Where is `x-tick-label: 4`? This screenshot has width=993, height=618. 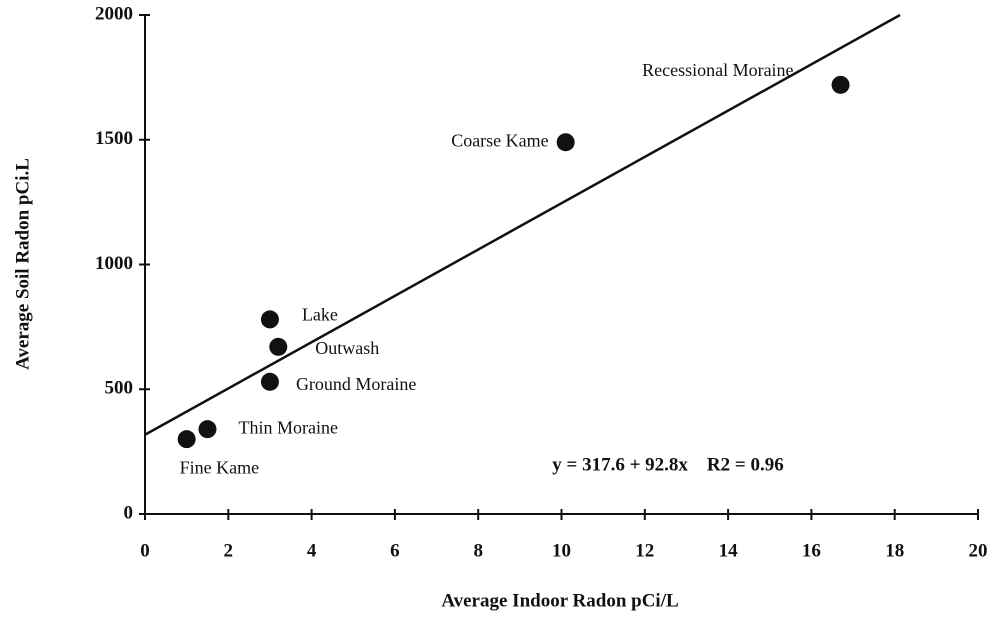 x-tick-label: 4 is located at coordinates (312, 550).